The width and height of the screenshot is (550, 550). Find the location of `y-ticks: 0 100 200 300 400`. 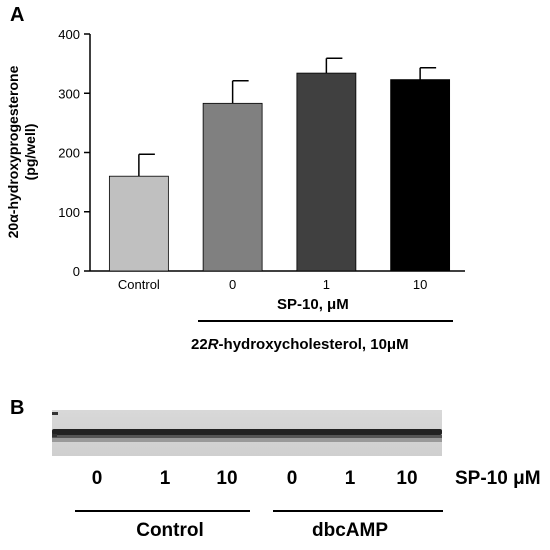

y-ticks: 0 100 200 300 400 is located at coordinates (74, 153).